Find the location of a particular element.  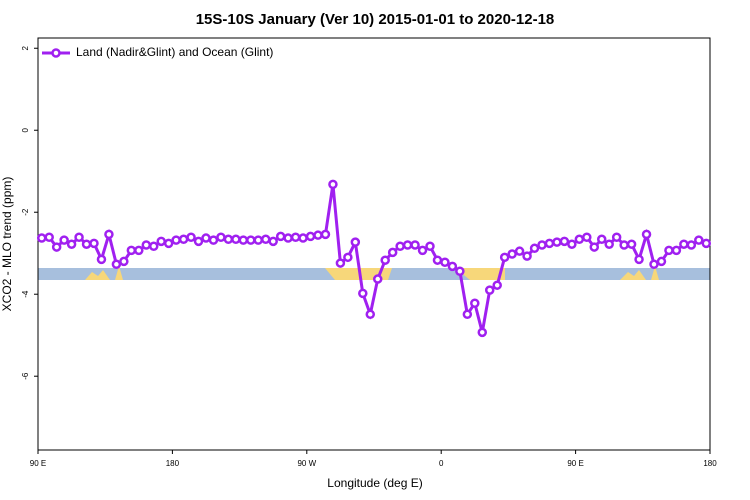

y-axis-label: XCO2 - MLO trend (ppm) is located at coordinates (7, 244).